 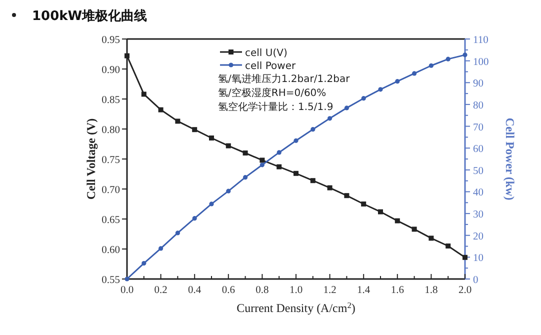 I want to click on y2-tick-label: 0, so click(x=475, y=280).